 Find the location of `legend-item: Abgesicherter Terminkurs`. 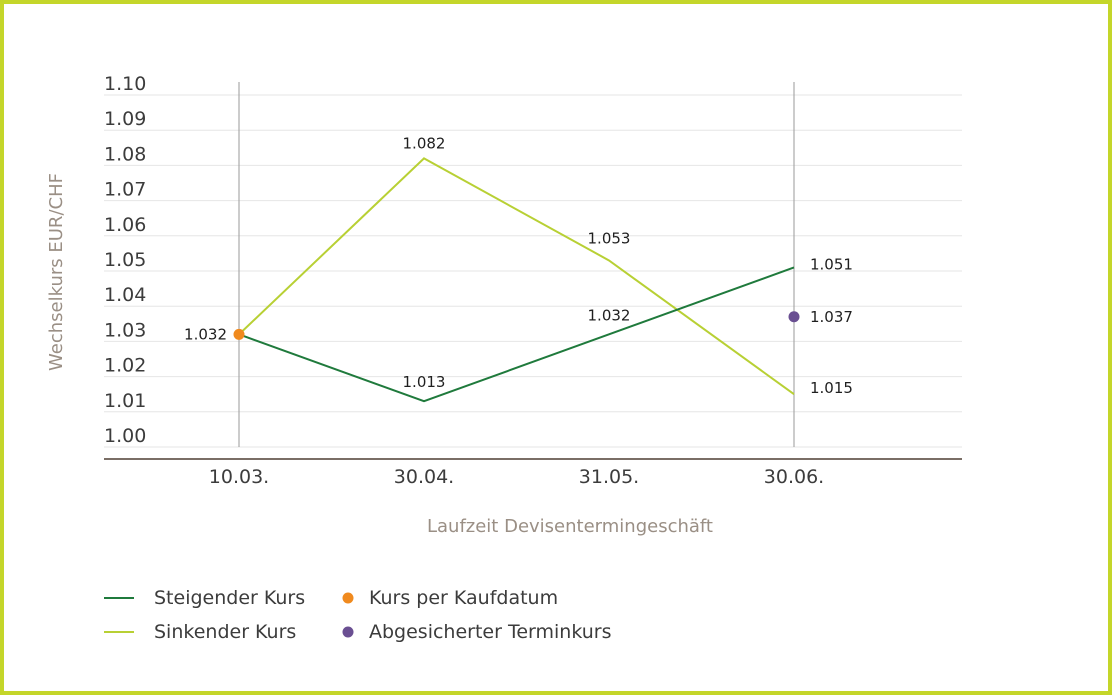

legend-item: Abgesicherter Terminkurs is located at coordinates (477, 632).